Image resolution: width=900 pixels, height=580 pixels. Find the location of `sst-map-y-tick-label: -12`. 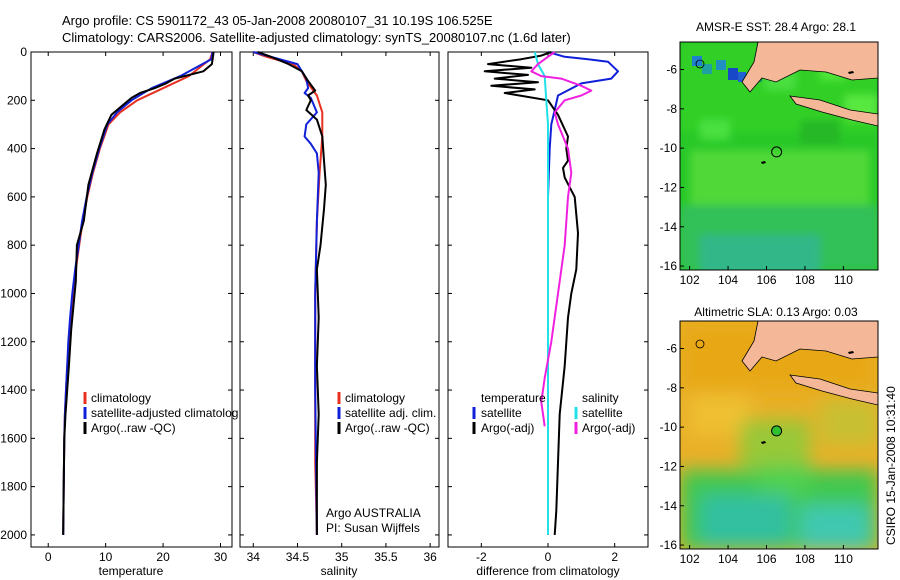

sst-map-y-tick-label: -12 is located at coordinates (669, 187).